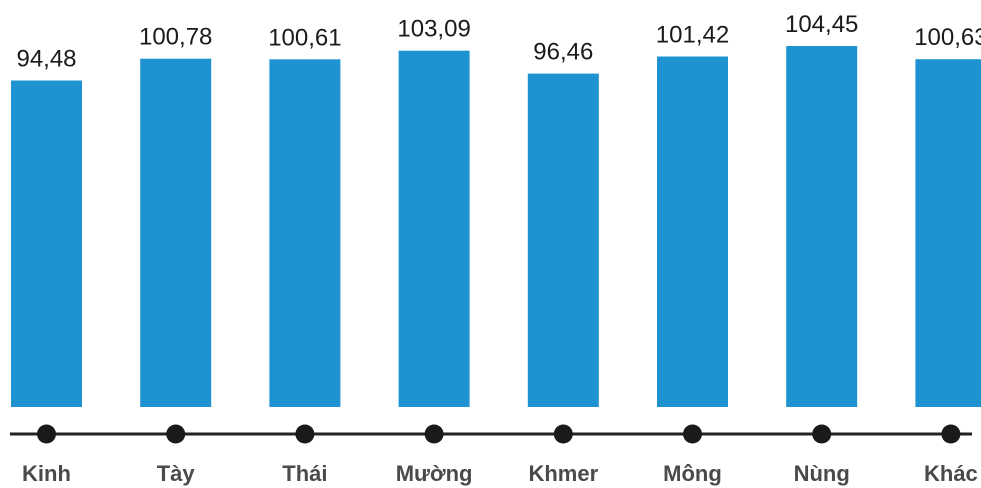 Image resolution: width=981 pixels, height=488 pixels. Describe the element at coordinates (434, 228) in the screenshot. I see `bar-muong` at that location.